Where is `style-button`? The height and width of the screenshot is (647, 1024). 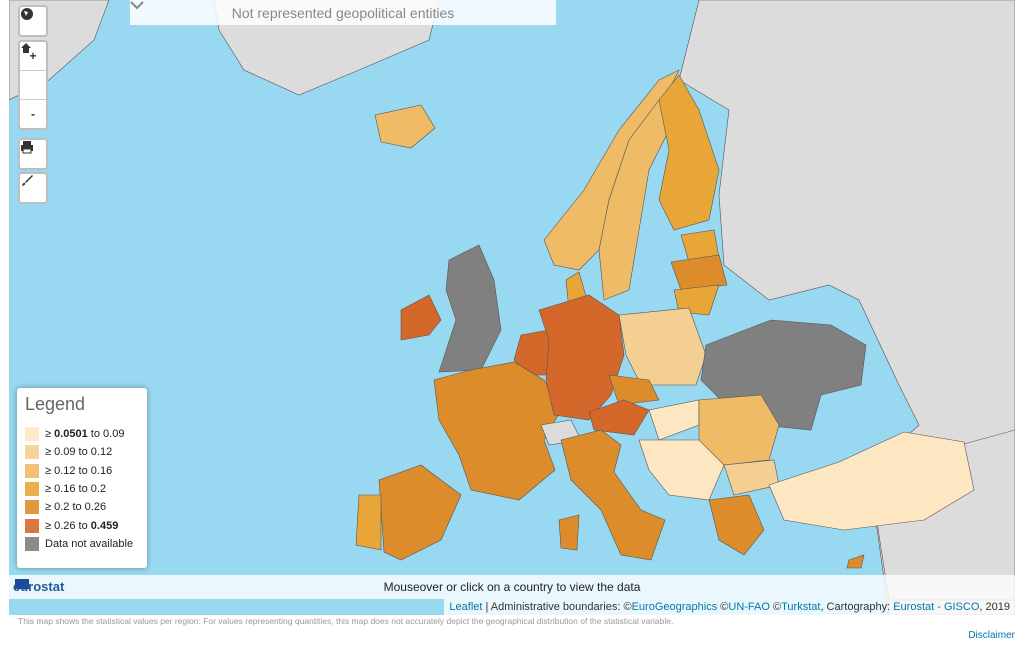 style-button is located at coordinates (33, 188).